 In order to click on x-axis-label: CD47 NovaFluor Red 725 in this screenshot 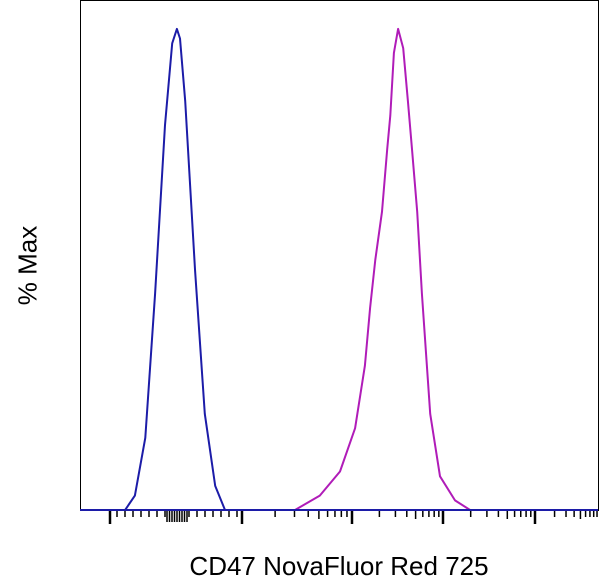, I will do `click(339, 566)`.